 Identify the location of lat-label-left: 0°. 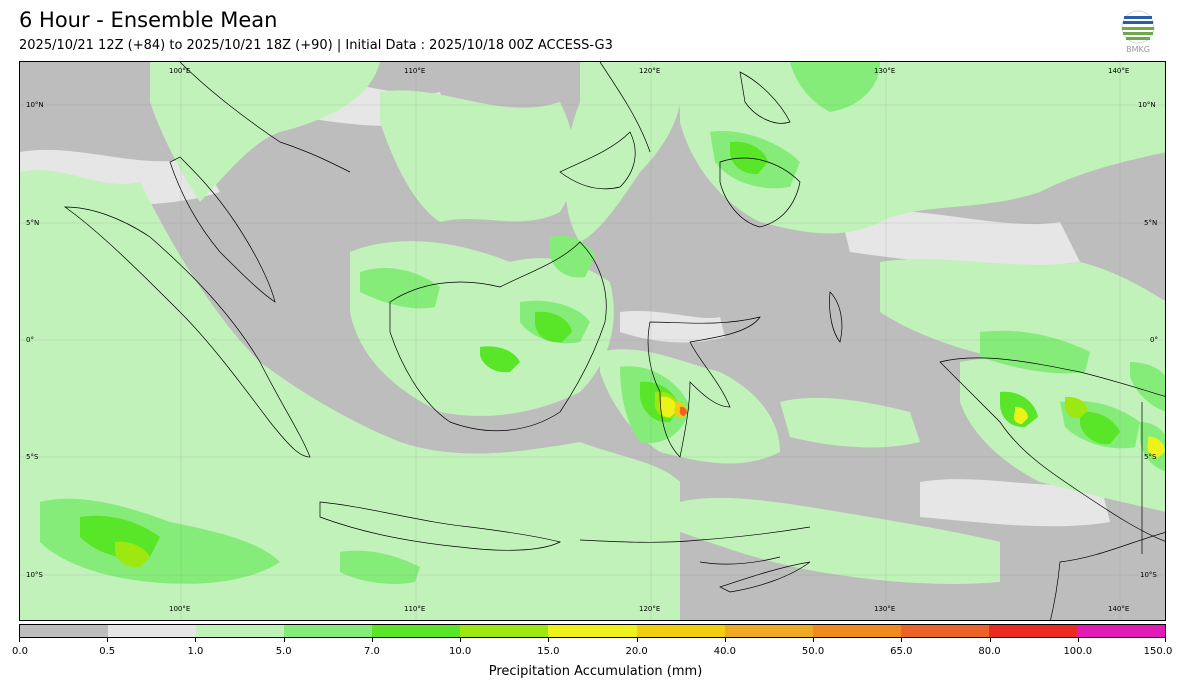
(30, 340).